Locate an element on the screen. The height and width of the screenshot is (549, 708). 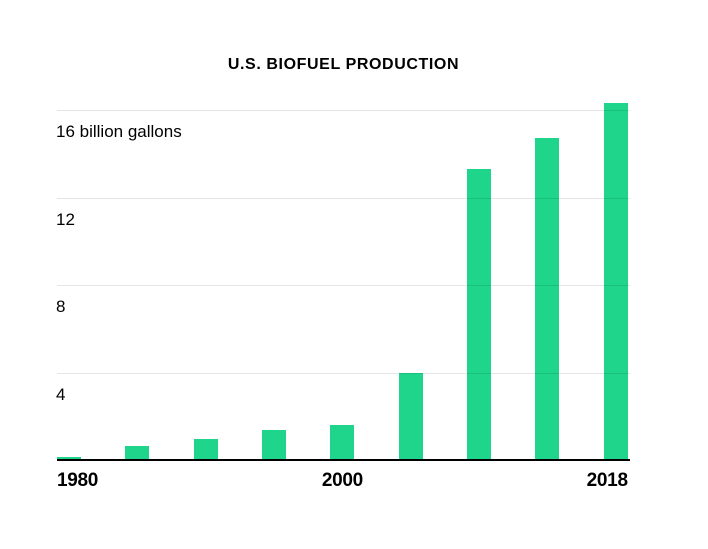
y-tick-label-16: 16 billion gallons is located at coordinates (119, 131).